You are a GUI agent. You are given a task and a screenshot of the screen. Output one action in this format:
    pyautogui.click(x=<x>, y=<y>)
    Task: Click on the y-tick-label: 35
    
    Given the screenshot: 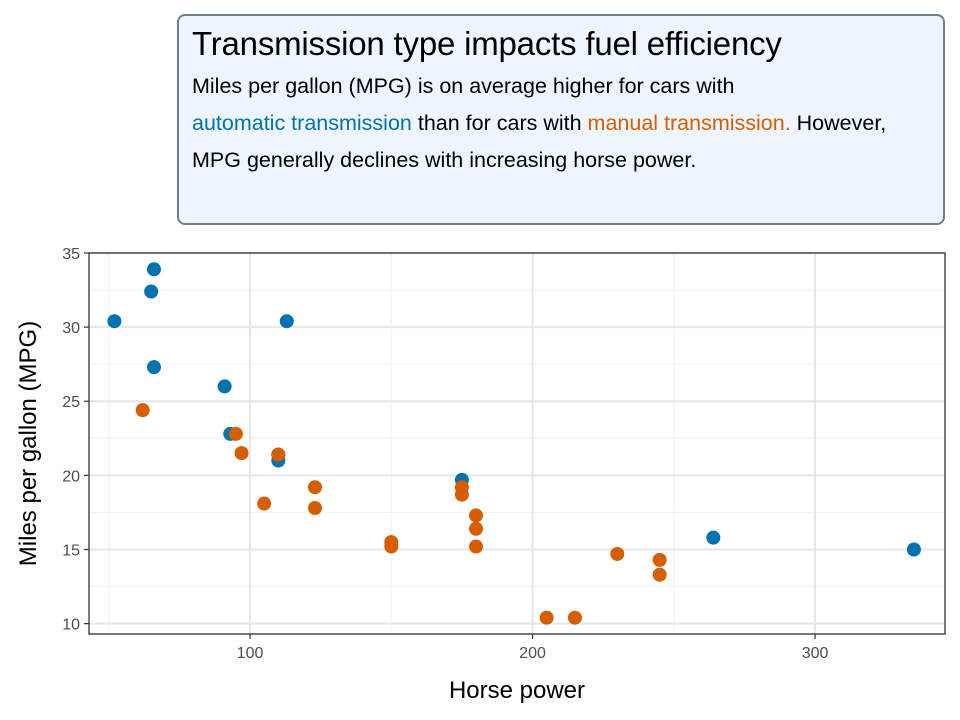 What is the action you would take?
    pyautogui.click(x=71, y=254)
    